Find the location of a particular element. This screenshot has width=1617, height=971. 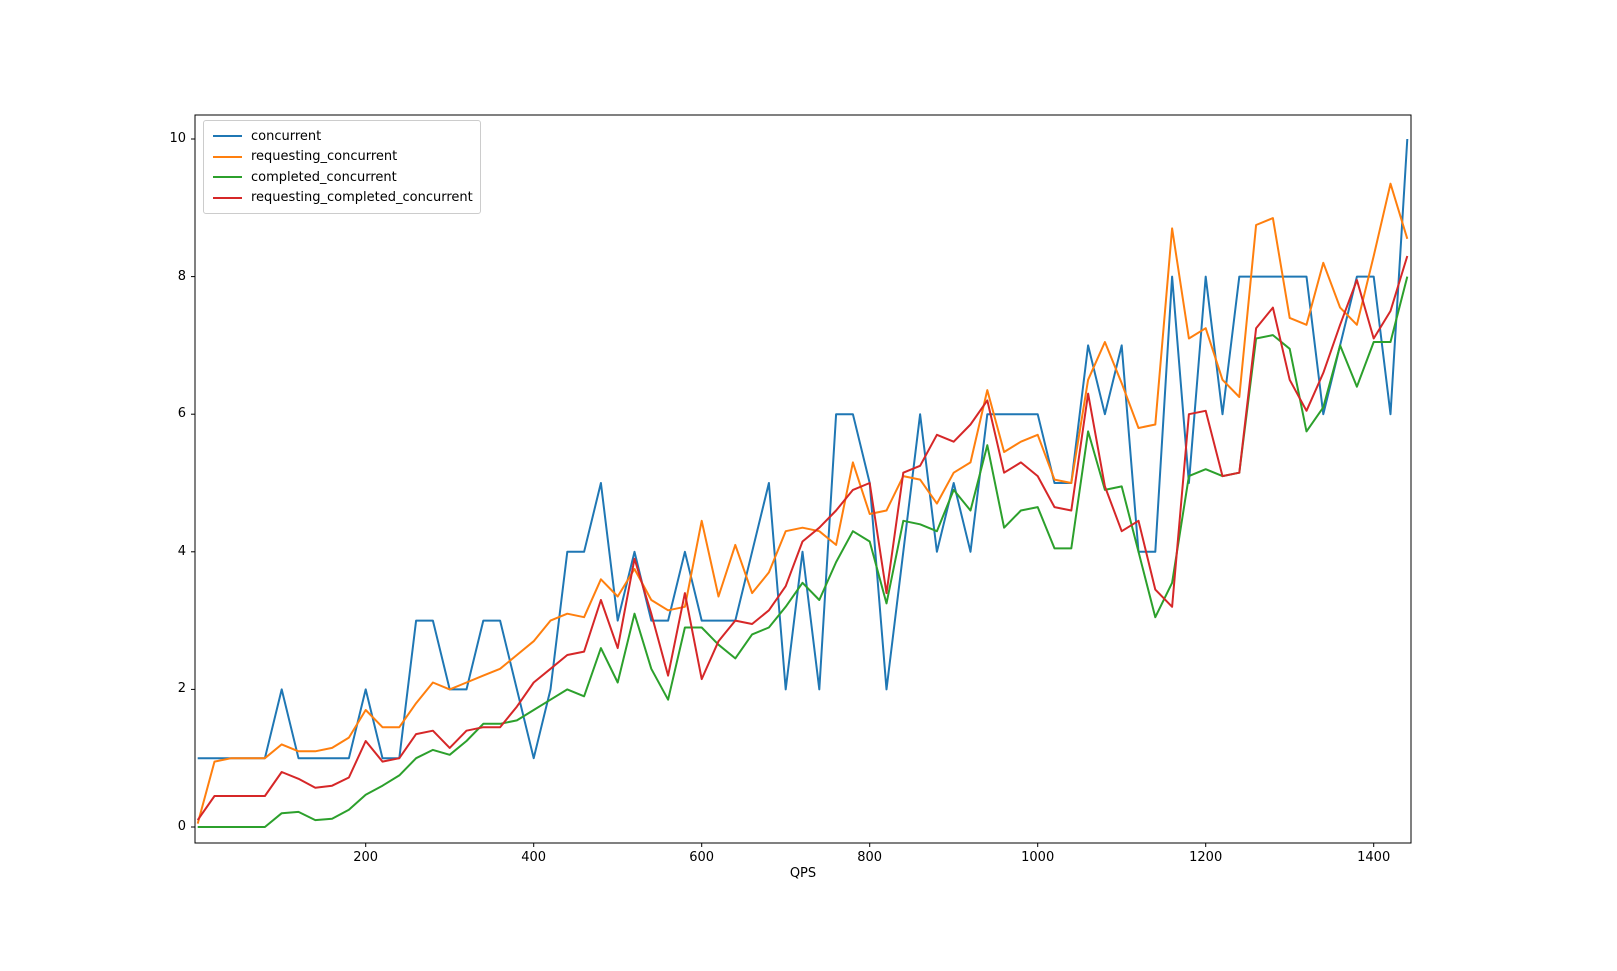

y-tick-label: 2 is located at coordinates (181, 689).